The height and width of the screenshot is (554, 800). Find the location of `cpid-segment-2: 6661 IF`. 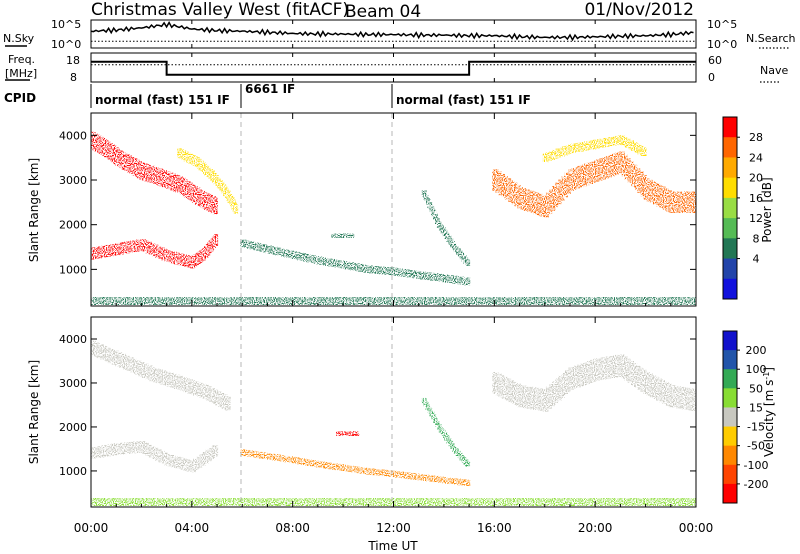

cpid-segment-2: 6661 IF is located at coordinates (270, 89).